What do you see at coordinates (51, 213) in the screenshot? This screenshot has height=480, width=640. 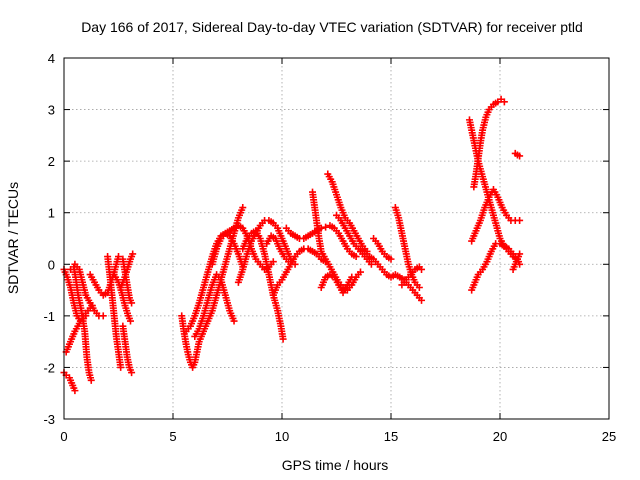 I see `y-tick-label: 1` at bounding box center [51, 213].